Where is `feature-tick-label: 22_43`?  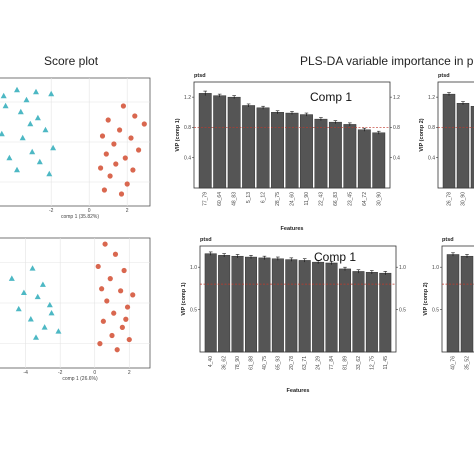 feature-tick-label: 22_43 is located at coordinates (321, 199).